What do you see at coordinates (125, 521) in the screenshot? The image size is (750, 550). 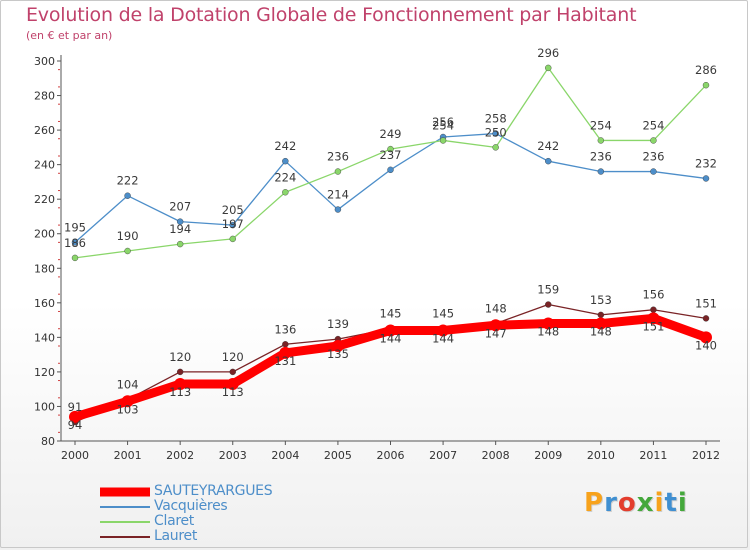 I see `legend-swatch-claret` at bounding box center [125, 521].